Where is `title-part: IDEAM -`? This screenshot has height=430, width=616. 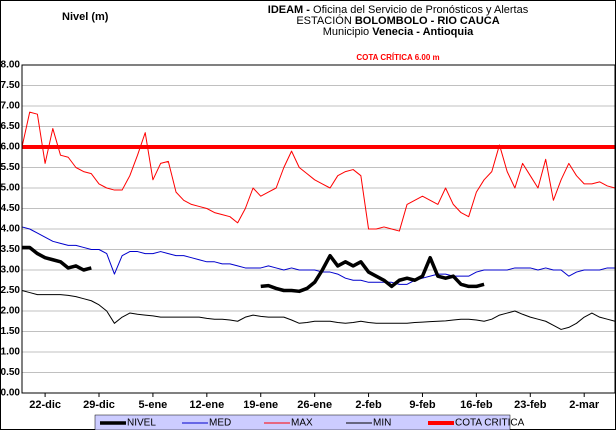 title-part: IDEAM - is located at coordinates (289, 10).